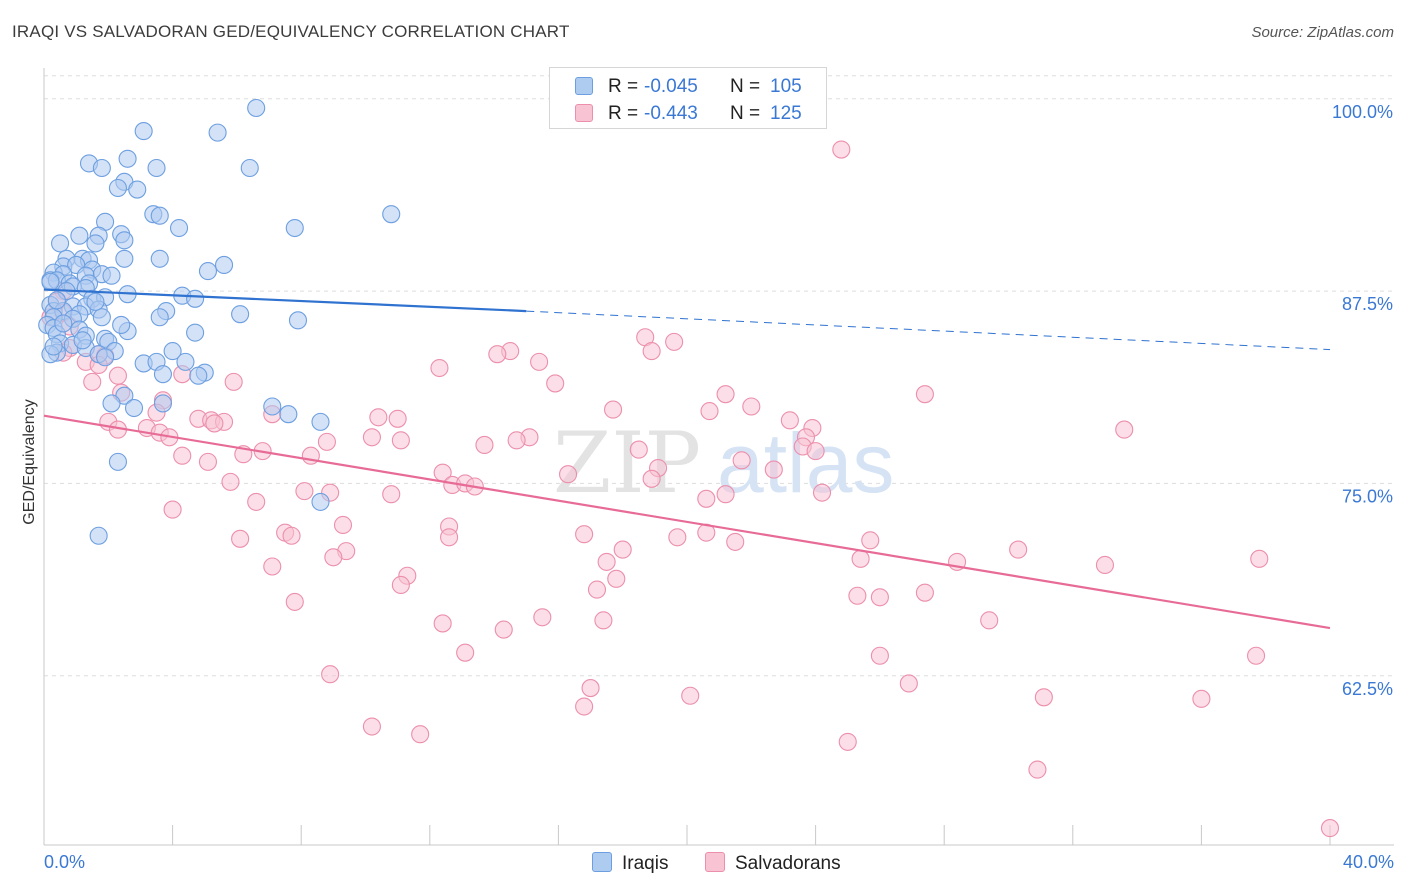 The height and width of the screenshot is (892, 1406). Describe the element at coordinates (584, 113) in the screenshot. I see `salvadorans-swatch` at that location.